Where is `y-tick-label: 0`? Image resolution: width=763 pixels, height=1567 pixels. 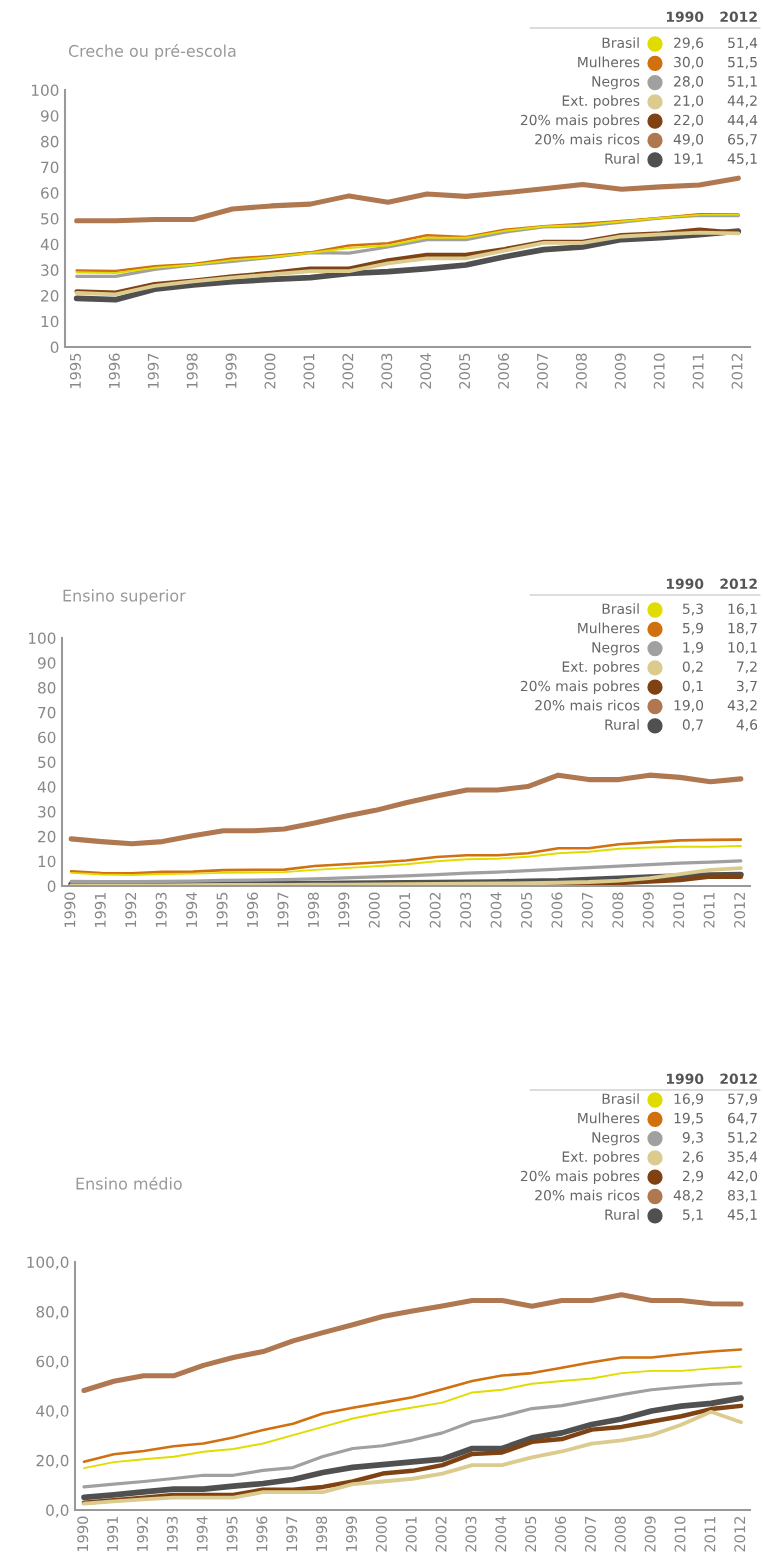 y-tick-label: 0 is located at coordinates (54, 347).